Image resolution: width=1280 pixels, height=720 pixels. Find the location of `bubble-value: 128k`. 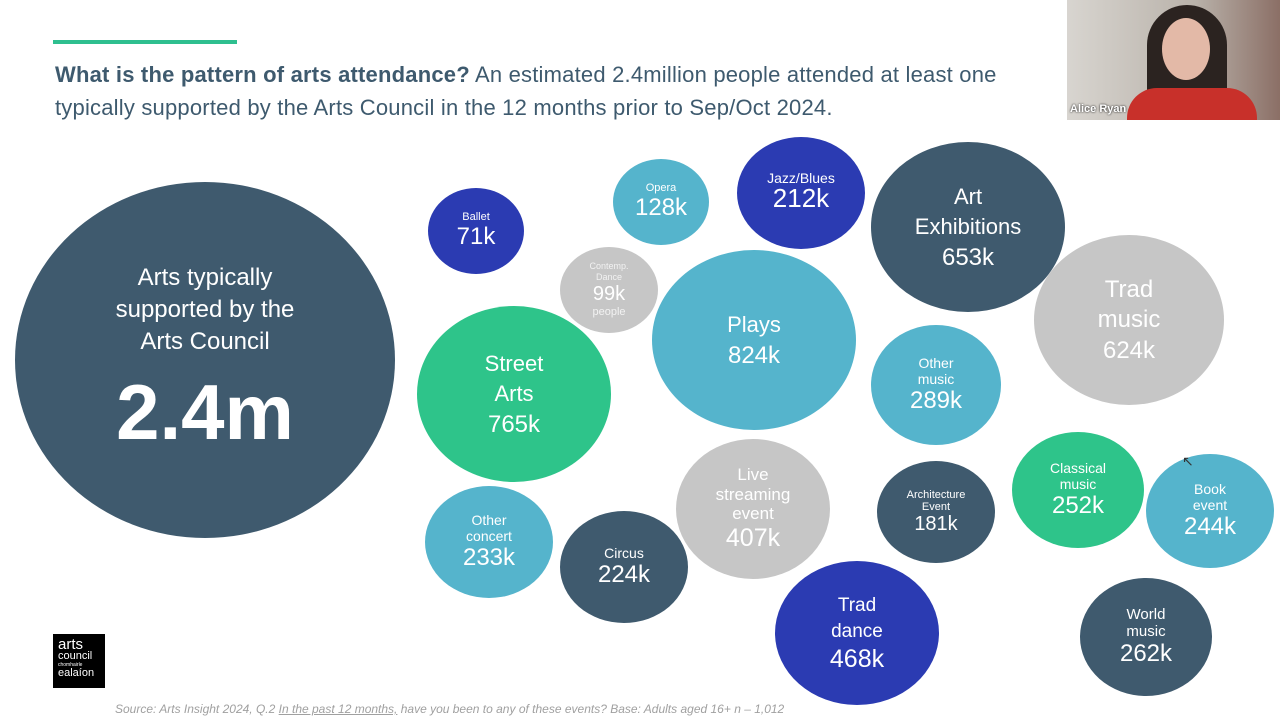

bubble-value: 128k is located at coordinates (661, 208).